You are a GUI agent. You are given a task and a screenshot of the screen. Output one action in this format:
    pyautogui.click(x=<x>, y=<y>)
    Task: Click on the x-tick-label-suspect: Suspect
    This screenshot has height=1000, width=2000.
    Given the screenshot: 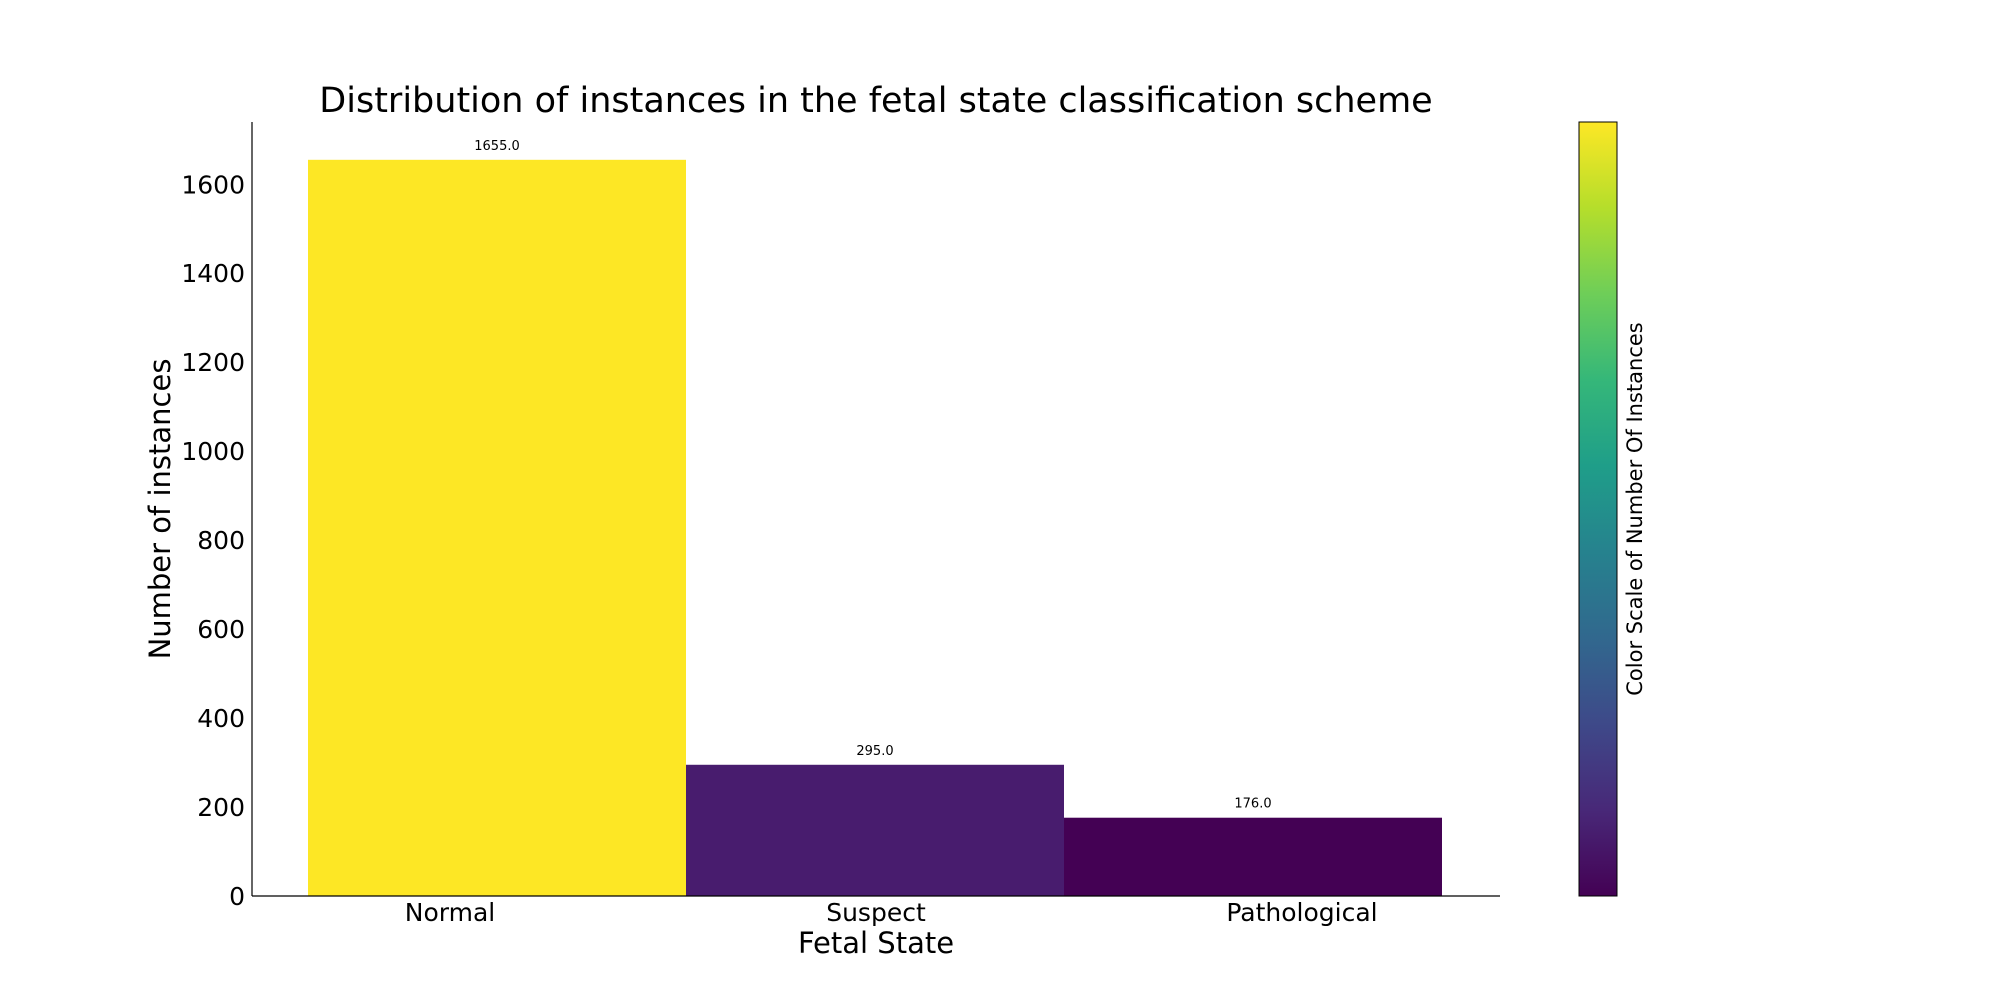 What is the action you would take?
    pyautogui.click(x=876, y=912)
    